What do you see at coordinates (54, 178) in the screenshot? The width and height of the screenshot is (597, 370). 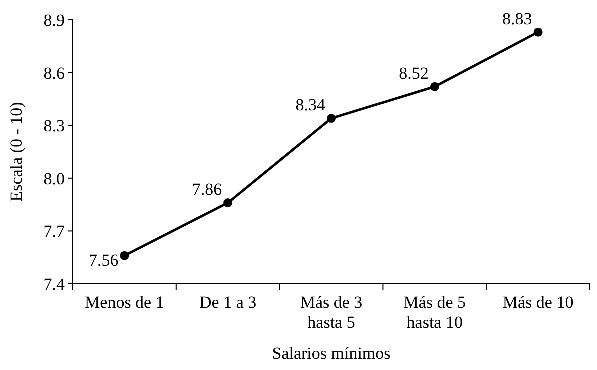 I see `y-tick-label: 8.0` at bounding box center [54, 178].